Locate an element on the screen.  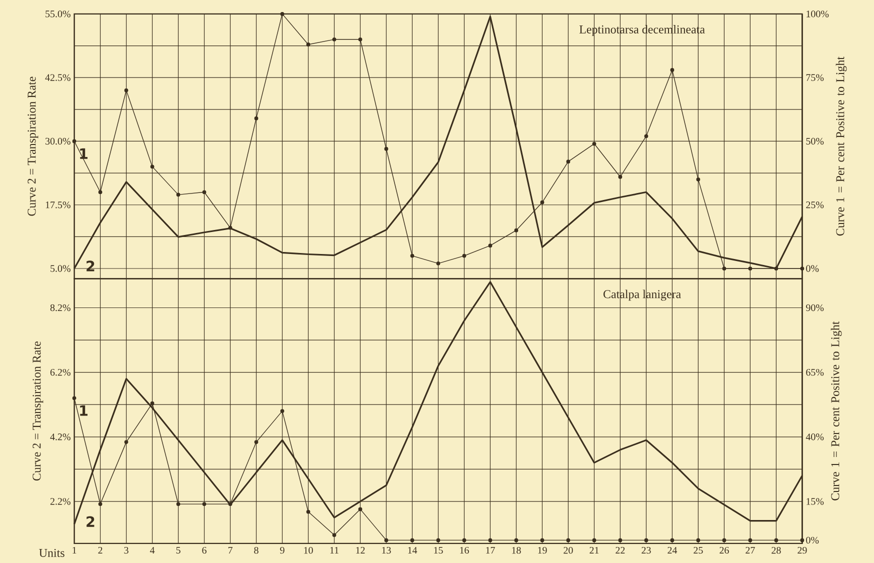
x-axis-title: Units is located at coordinates (51, 552).